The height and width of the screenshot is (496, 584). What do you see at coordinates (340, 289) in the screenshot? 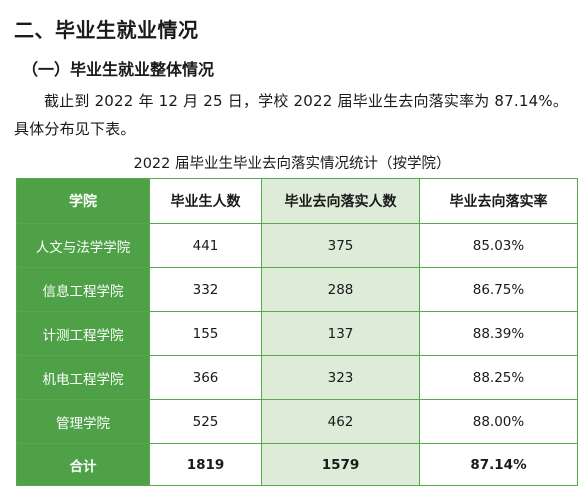
I see `placed-count: 288` at bounding box center [340, 289].